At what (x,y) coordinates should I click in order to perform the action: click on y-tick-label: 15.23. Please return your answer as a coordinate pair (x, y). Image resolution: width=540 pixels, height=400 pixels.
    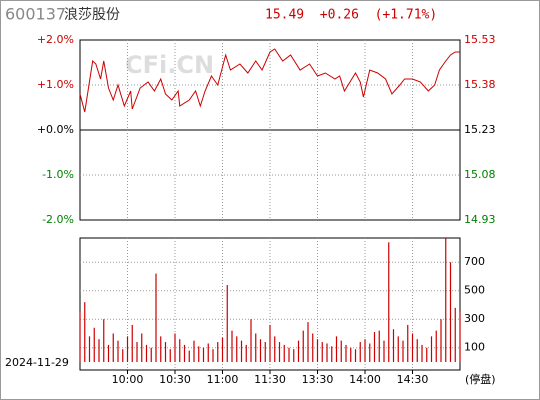
    Looking at the image, I should click on (480, 129).